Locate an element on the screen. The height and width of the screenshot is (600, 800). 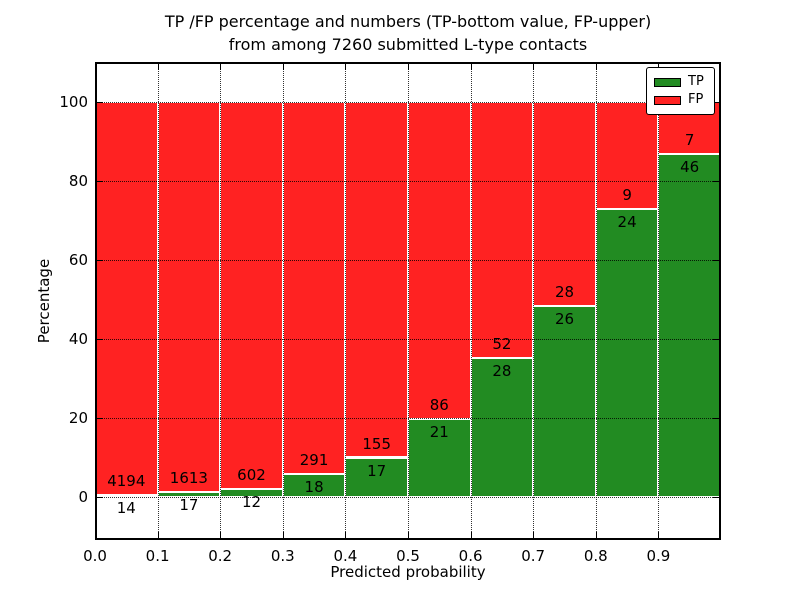
x-tick-label: 0.5 is located at coordinates (408, 556).